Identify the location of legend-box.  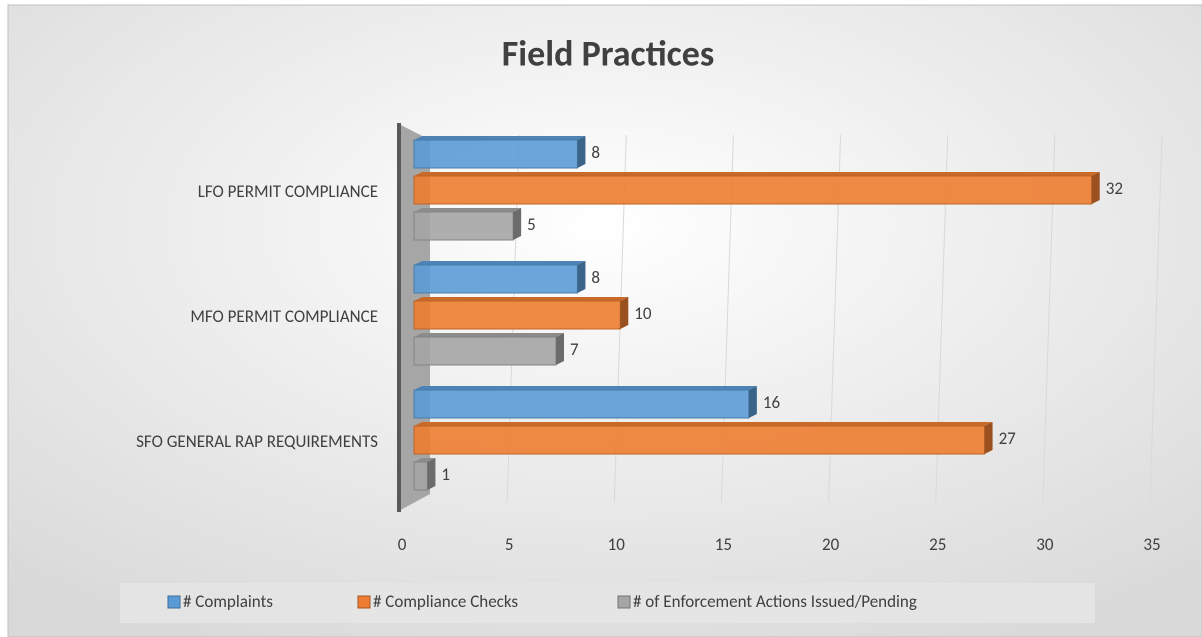
(607, 603).